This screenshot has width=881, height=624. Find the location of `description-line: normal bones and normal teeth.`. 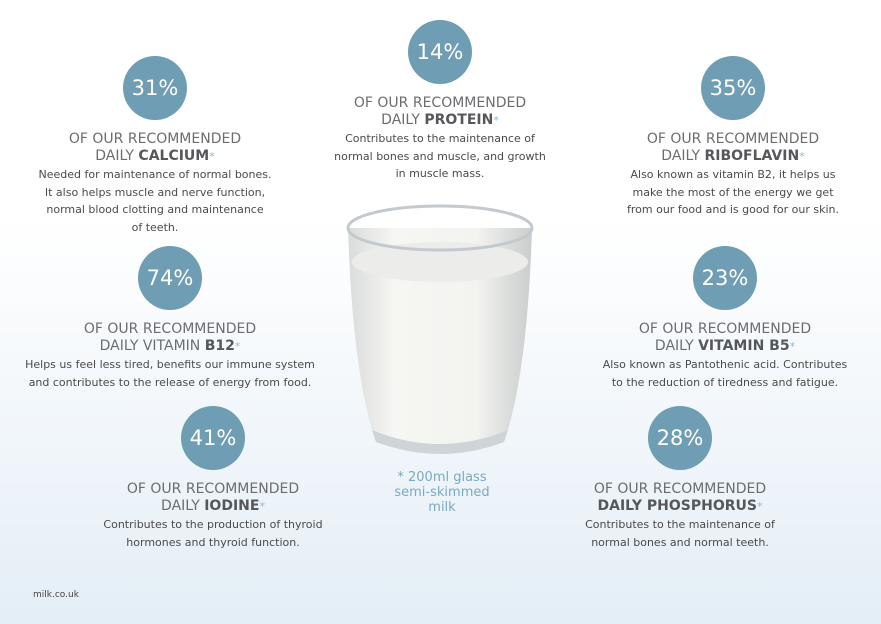

description-line: normal bones and normal teeth. is located at coordinates (680, 542).